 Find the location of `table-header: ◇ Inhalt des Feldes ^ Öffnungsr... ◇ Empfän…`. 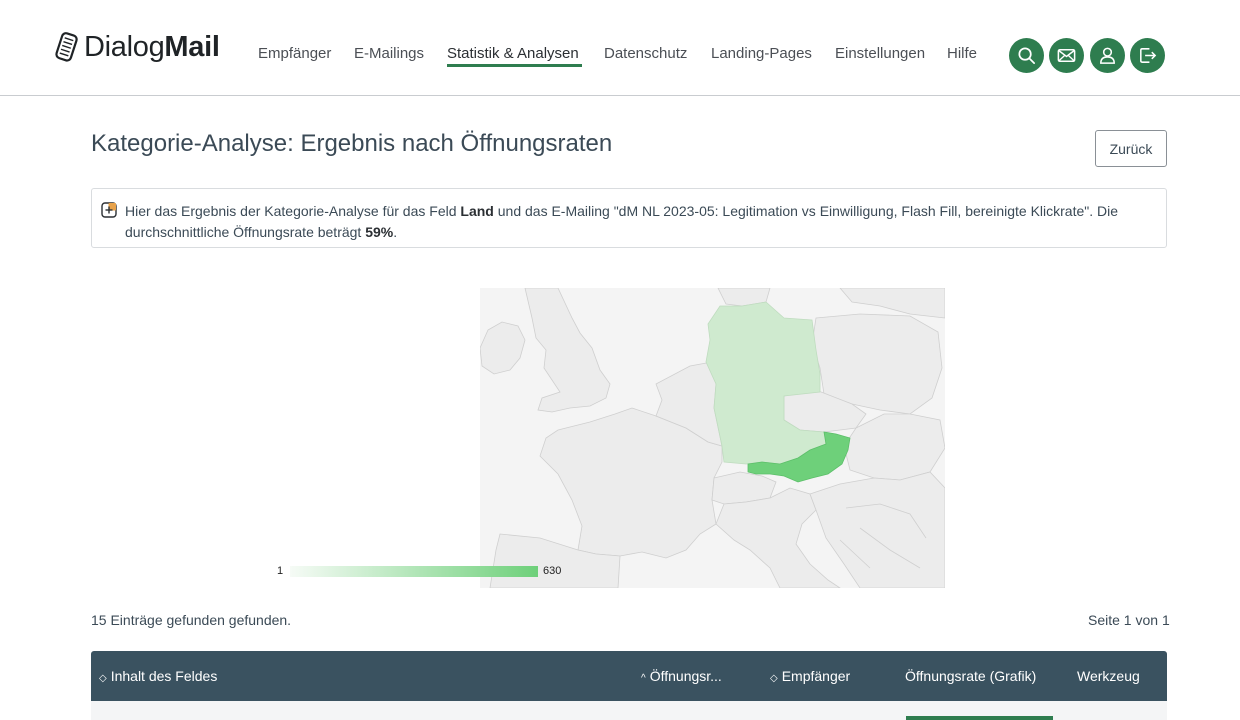

table-header: ◇ Inhalt des Feldes ^ Öffnungsr... ◇ Empfän… is located at coordinates (629, 676).